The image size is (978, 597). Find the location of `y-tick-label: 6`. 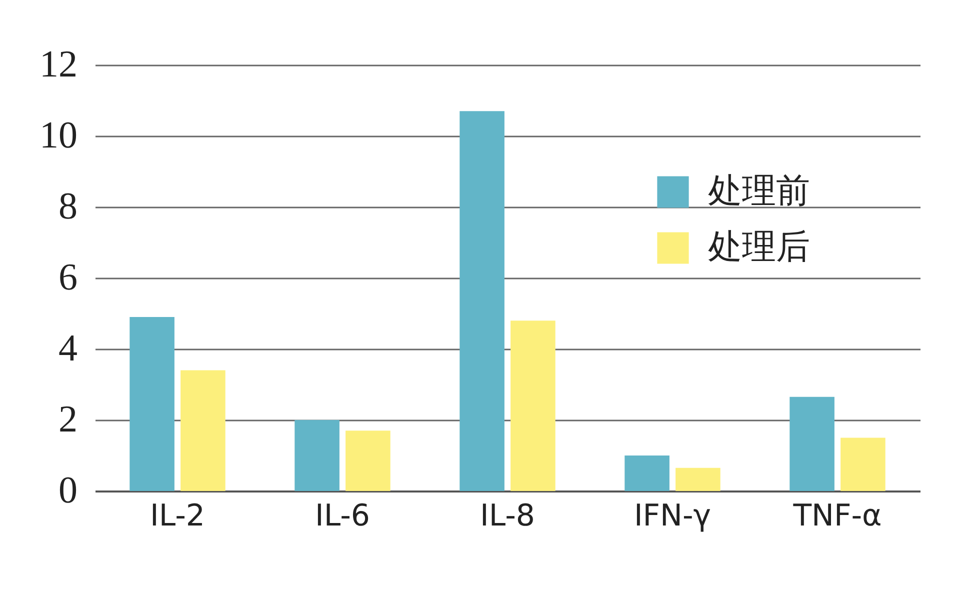

y-tick-label: 6 is located at coordinates (68, 277).